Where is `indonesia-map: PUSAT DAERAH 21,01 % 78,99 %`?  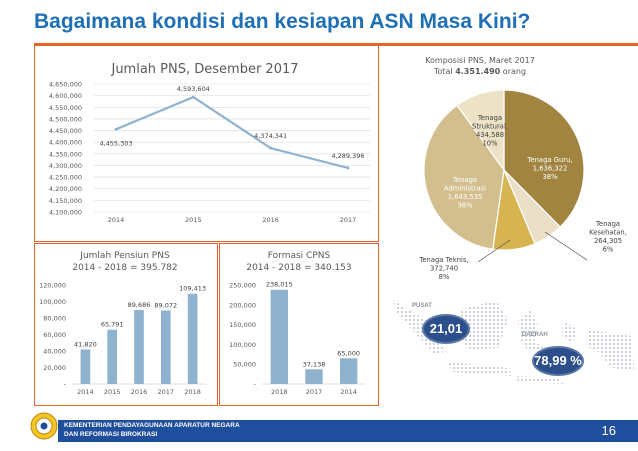 indonesia-map: PUSAT DAERAH 21,01 % 78,99 % is located at coordinates (513, 350).